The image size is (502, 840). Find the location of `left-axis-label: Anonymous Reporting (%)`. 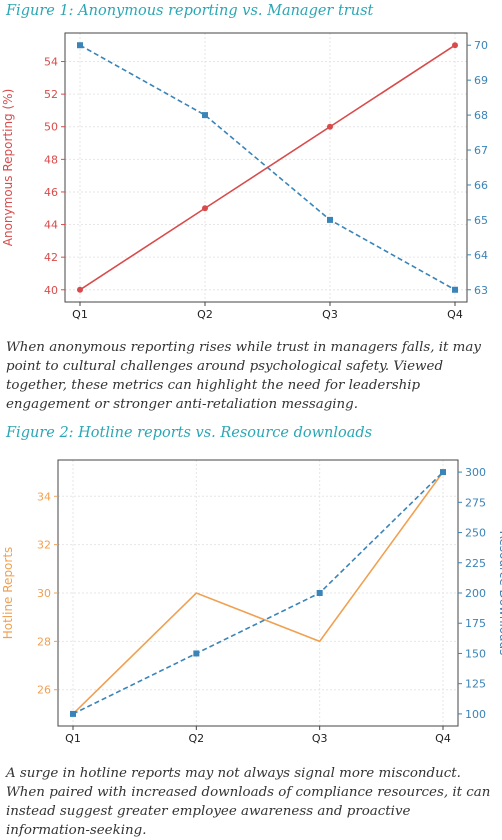

left-axis-label: Anonymous Reporting (%) is located at coordinates (8, 167).